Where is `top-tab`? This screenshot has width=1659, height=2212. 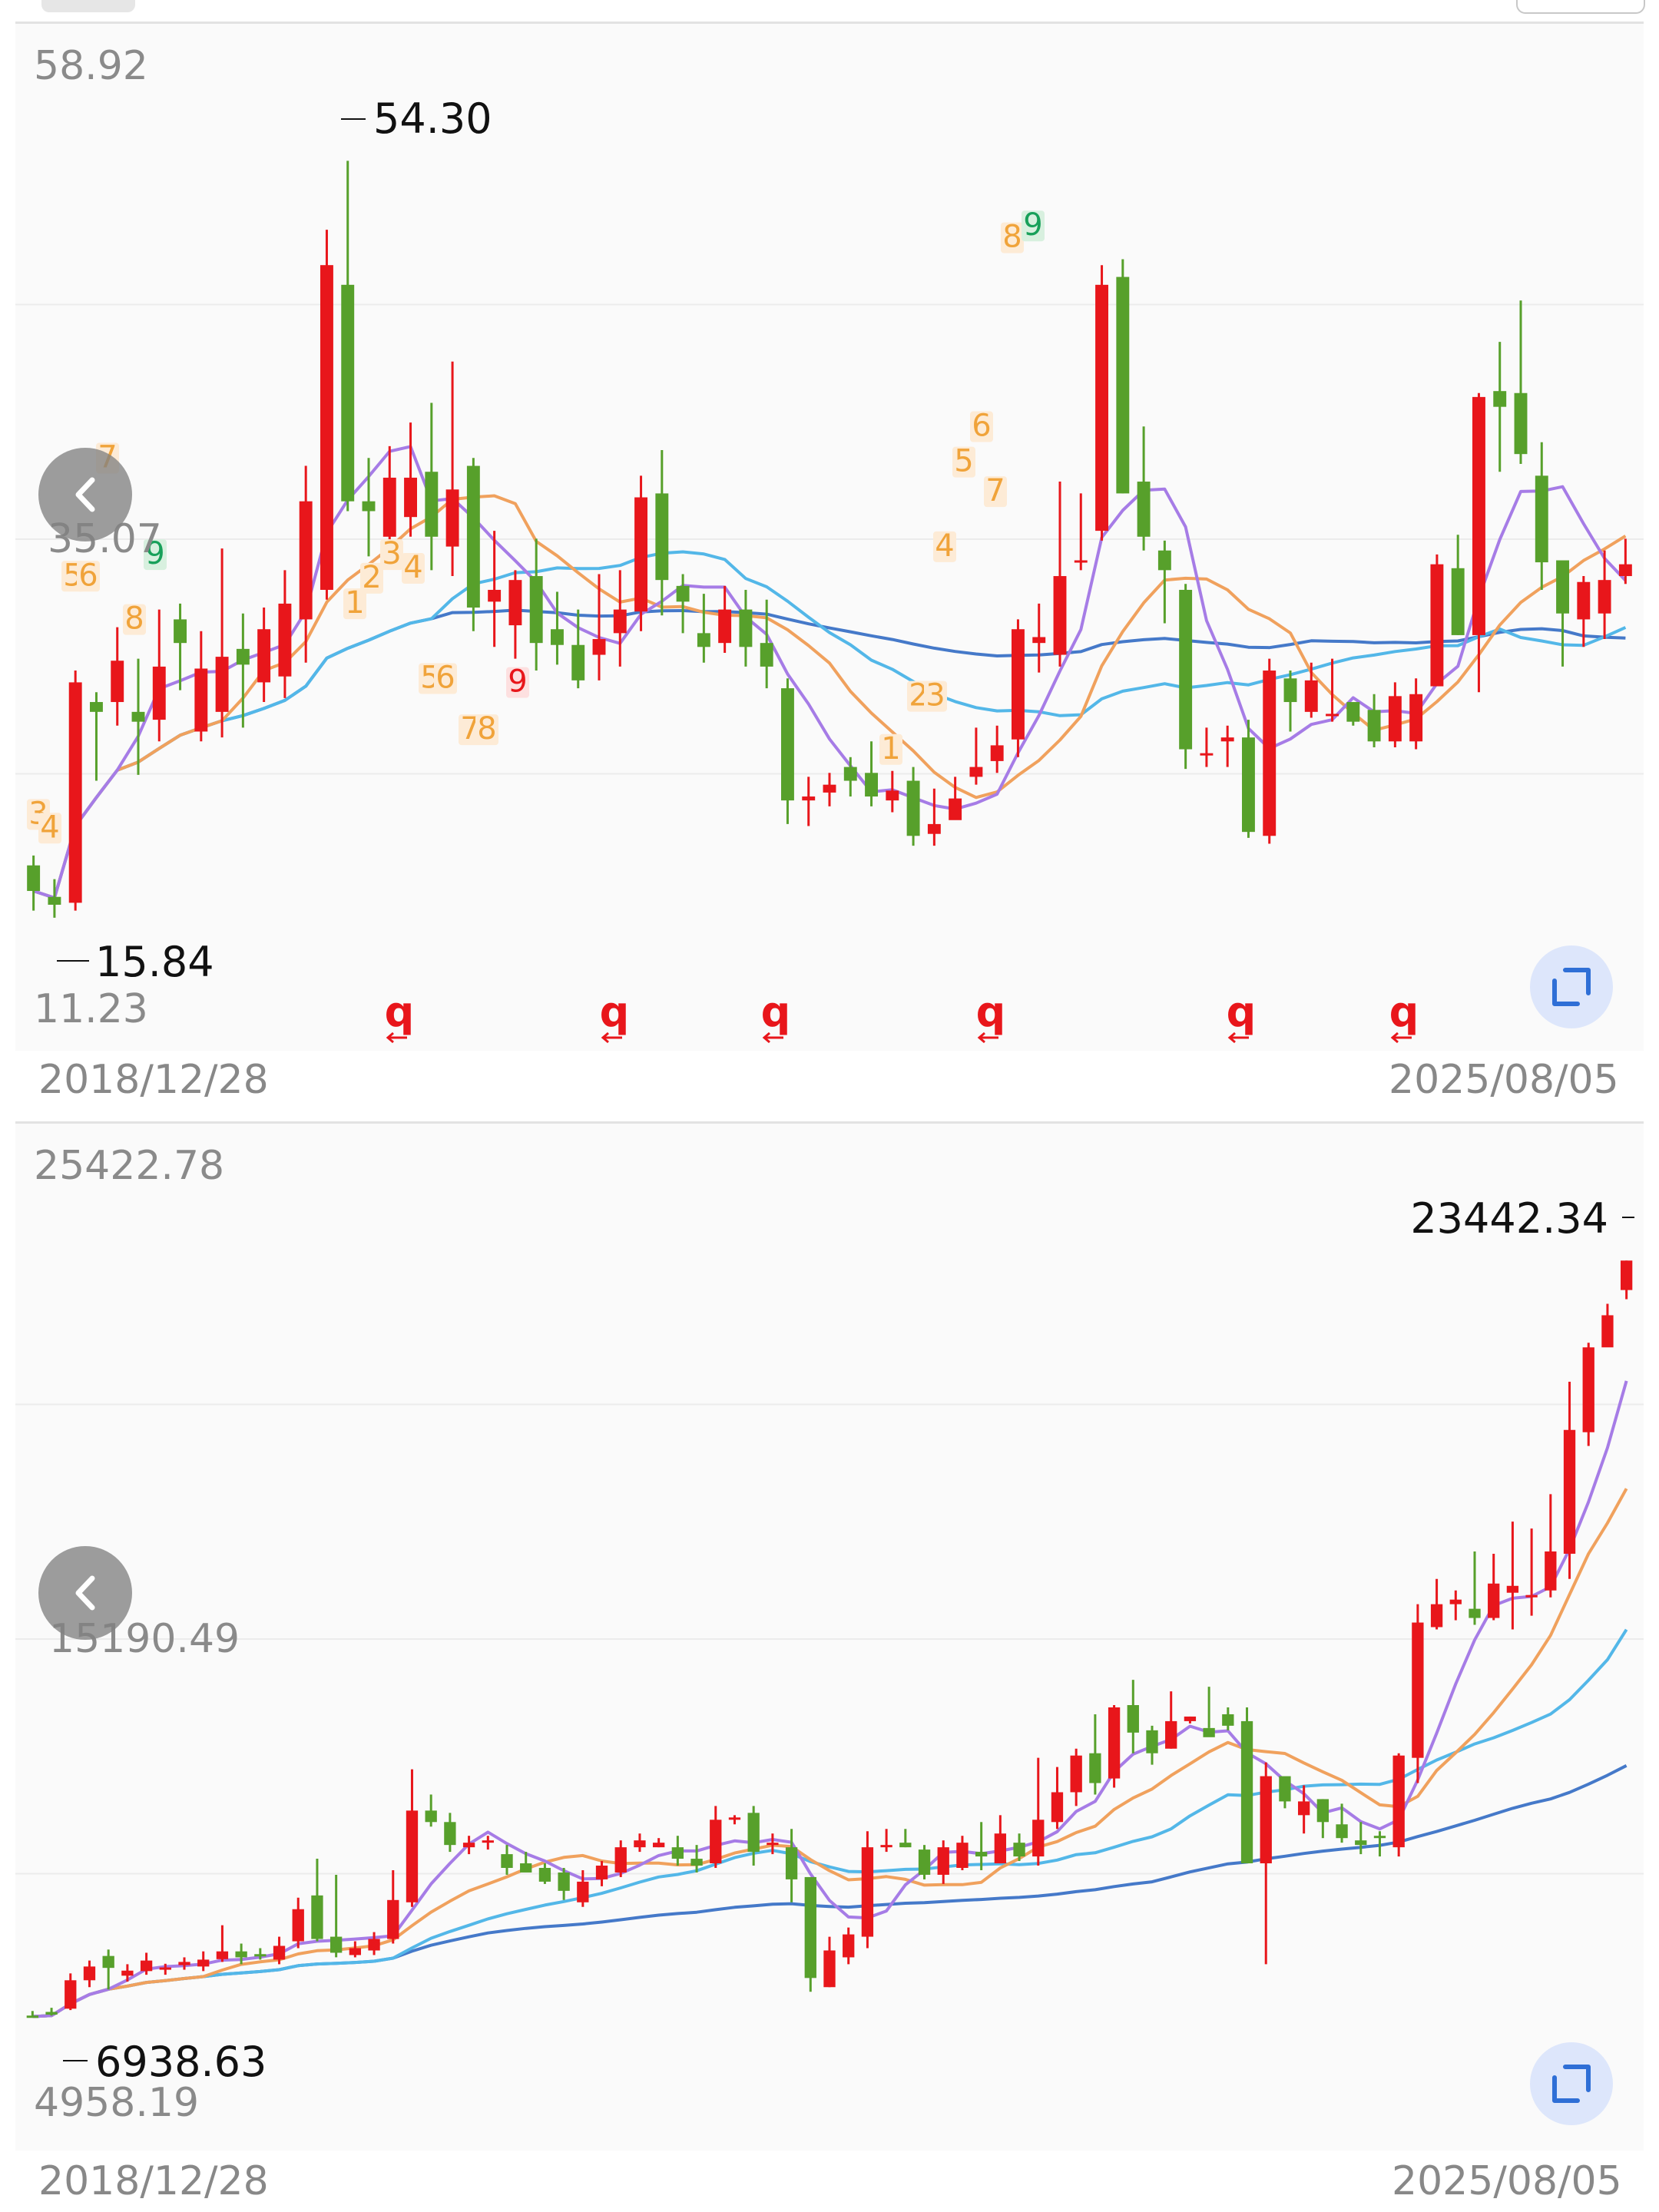
top-tab is located at coordinates (88, 6).